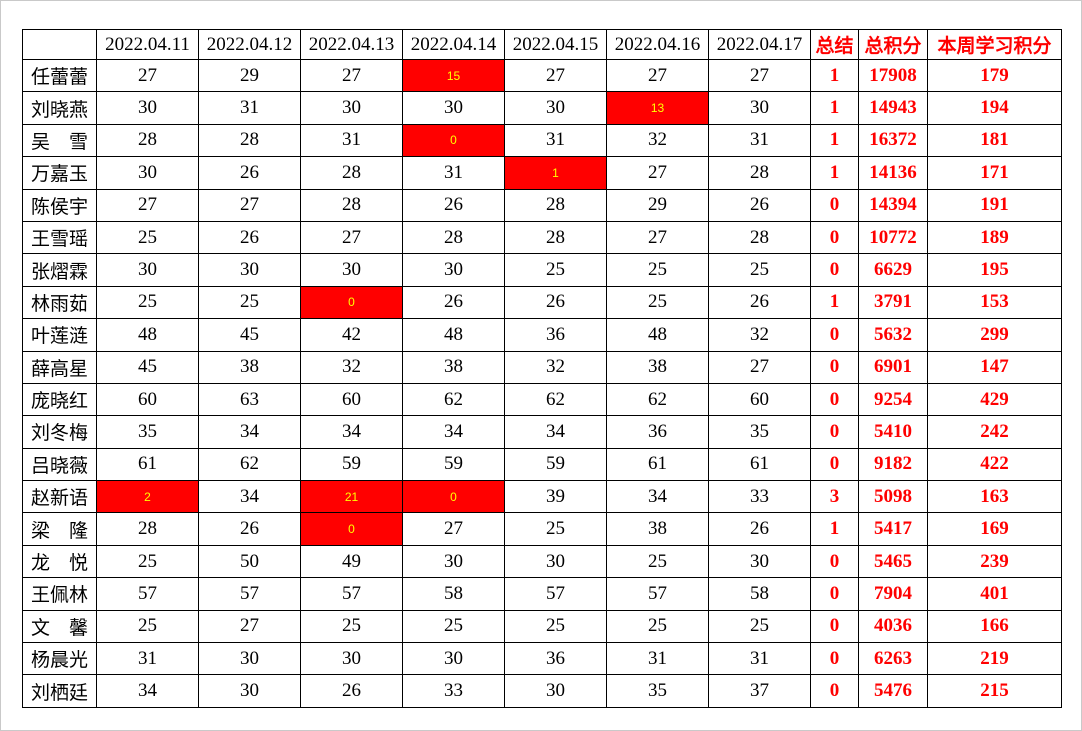 This screenshot has width=1082, height=731. Describe the element at coordinates (59, 173) in the screenshot. I see `student-name-cell: 万嘉玉` at that location.